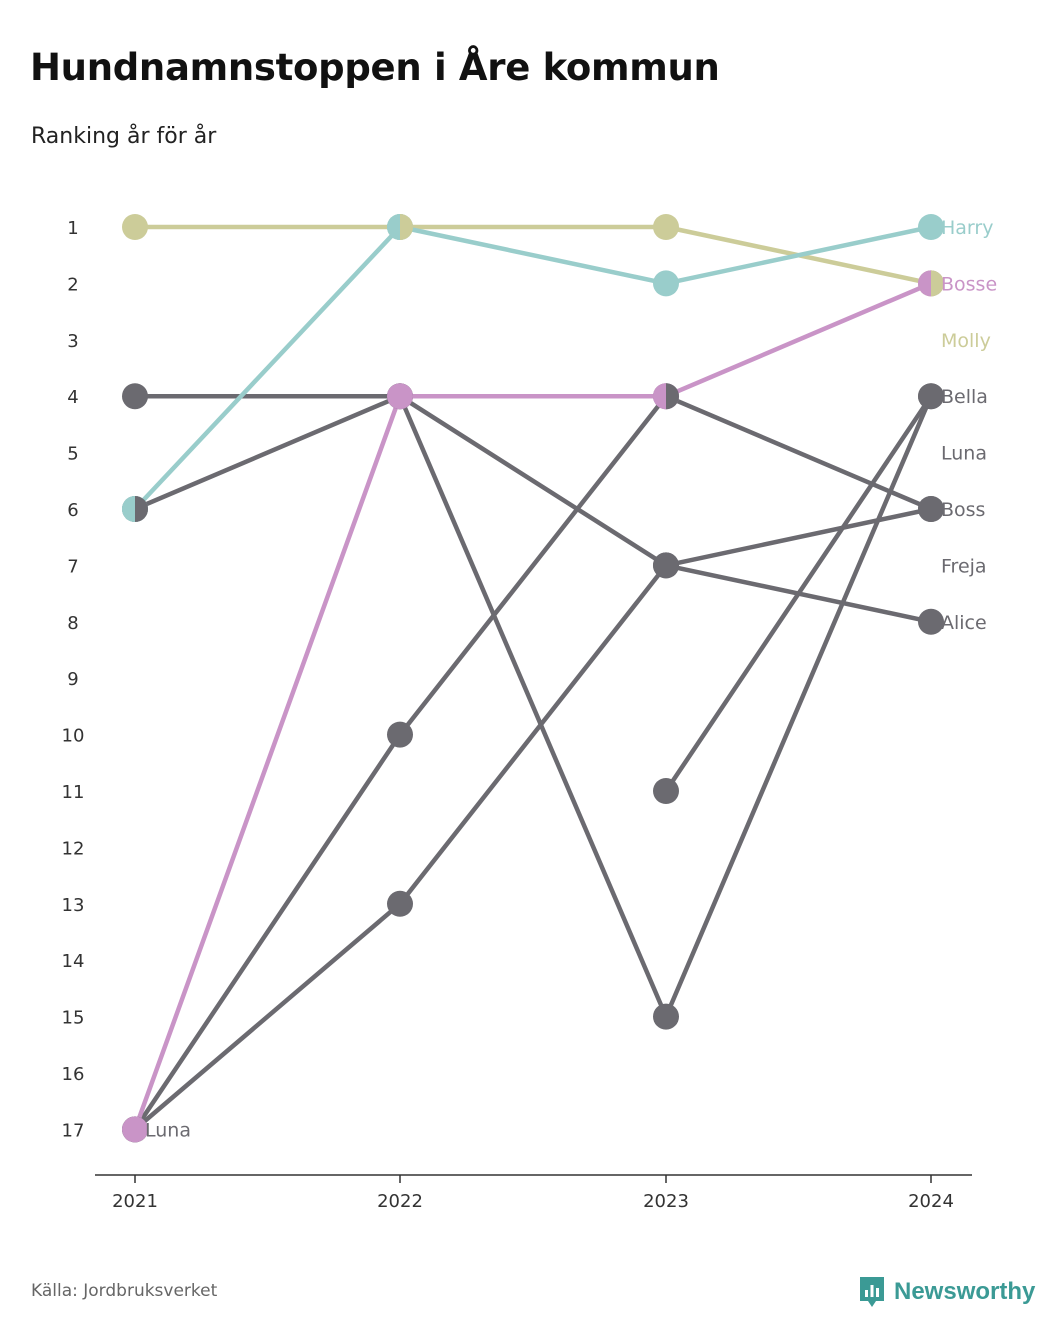 Image resolution: width=1062 pixels, height=1340 pixels. What do you see at coordinates (72, 510) in the screenshot?
I see `y-tick-label: 6` at bounding box center [72, 510].